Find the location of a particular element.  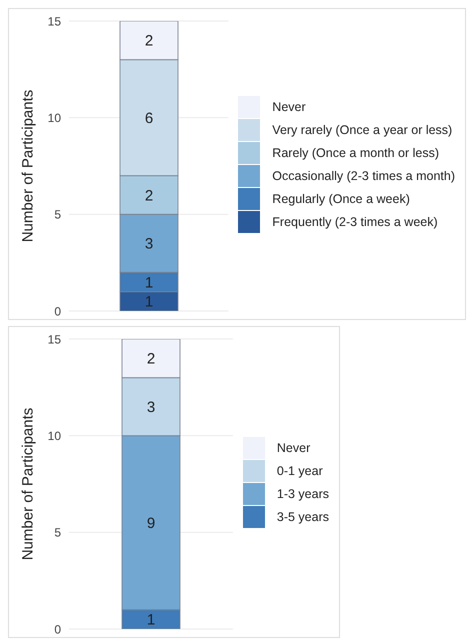

legend-label: 0-1 year is located at coordinates (299, 471).